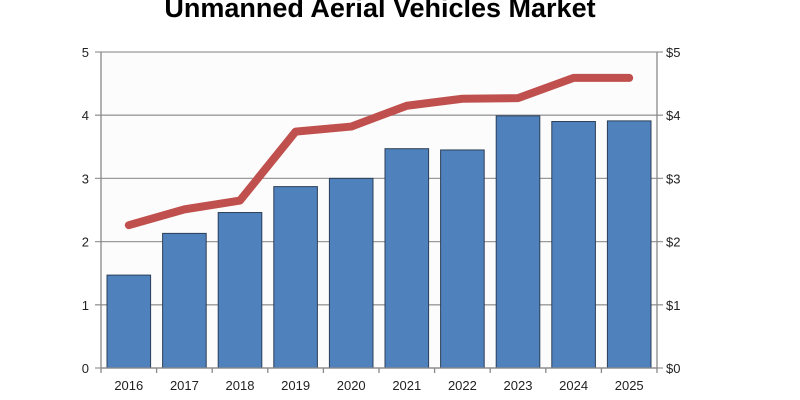  Describe the element at coordinates (462, 385) in the screenshot. I see `x-tick-label: 2022` at that location.